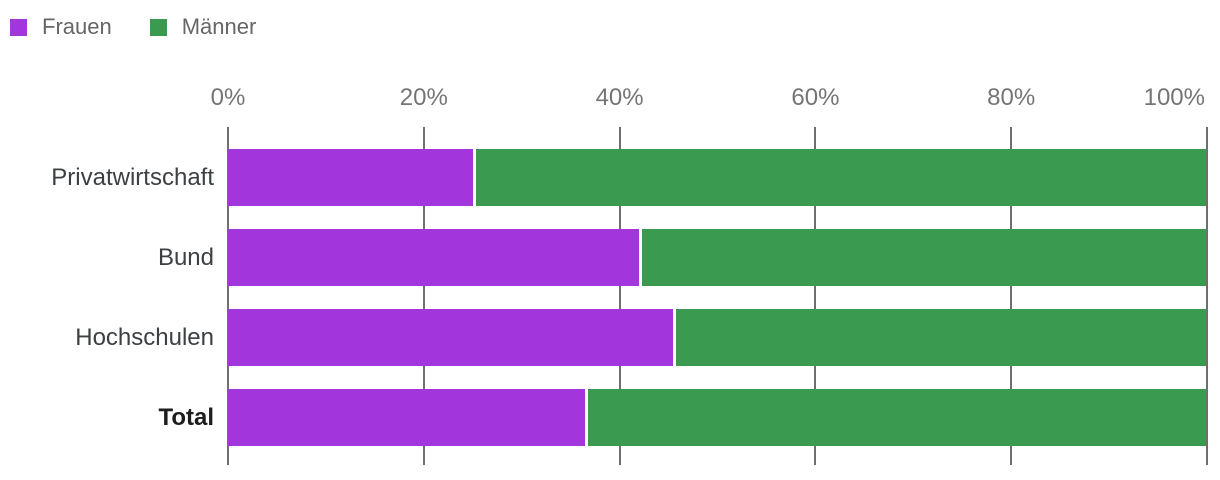  What do you see at coordinates (185, 257) in the screenshot?
I see `category-label-bund: Bund` at bounding box center [185, 257].